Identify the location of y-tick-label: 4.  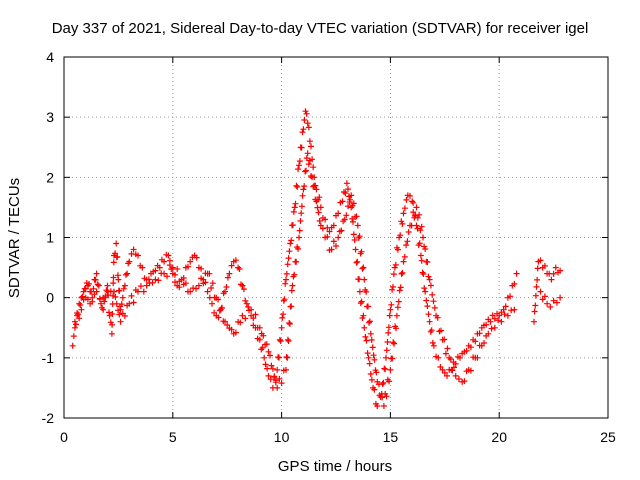
(50, 57).